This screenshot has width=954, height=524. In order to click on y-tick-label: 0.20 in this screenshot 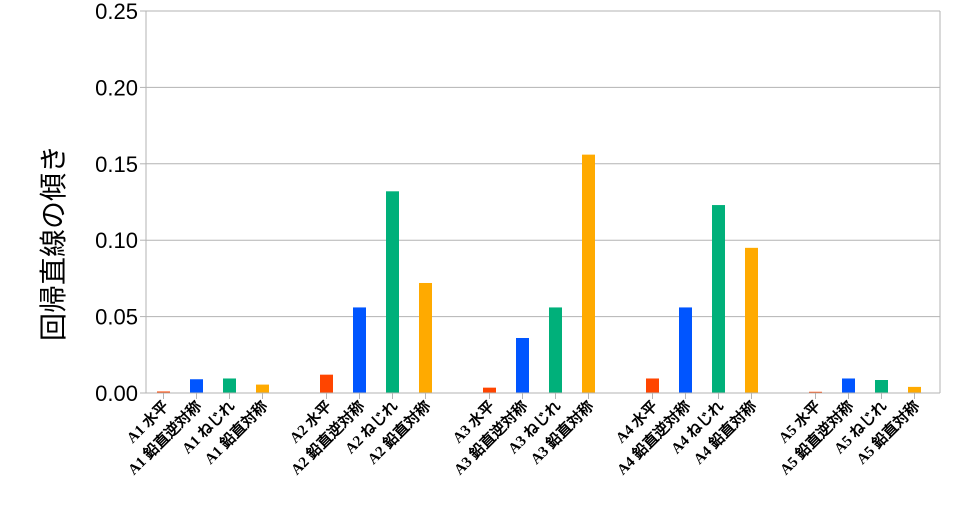, I will do `click(116, 87)`.